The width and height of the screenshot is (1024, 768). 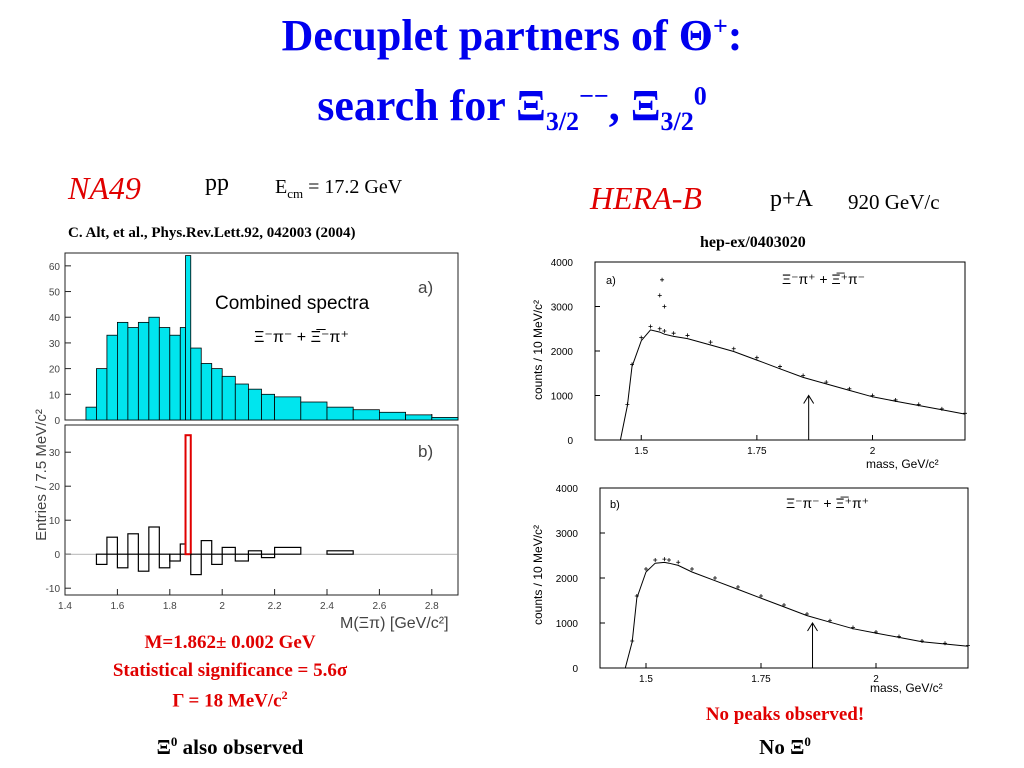 I want to click on na49-xtick-label: 1.4, so click(x=65, y=606).